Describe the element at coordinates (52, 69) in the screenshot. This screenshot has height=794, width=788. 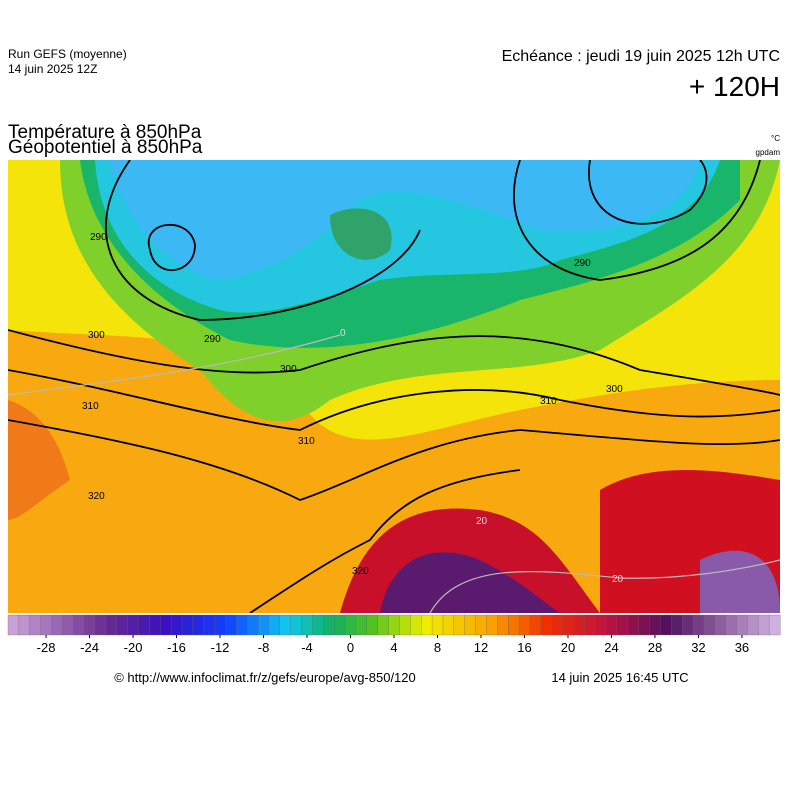
I see `run-date: 14 juin 2025 12Z` at that location.